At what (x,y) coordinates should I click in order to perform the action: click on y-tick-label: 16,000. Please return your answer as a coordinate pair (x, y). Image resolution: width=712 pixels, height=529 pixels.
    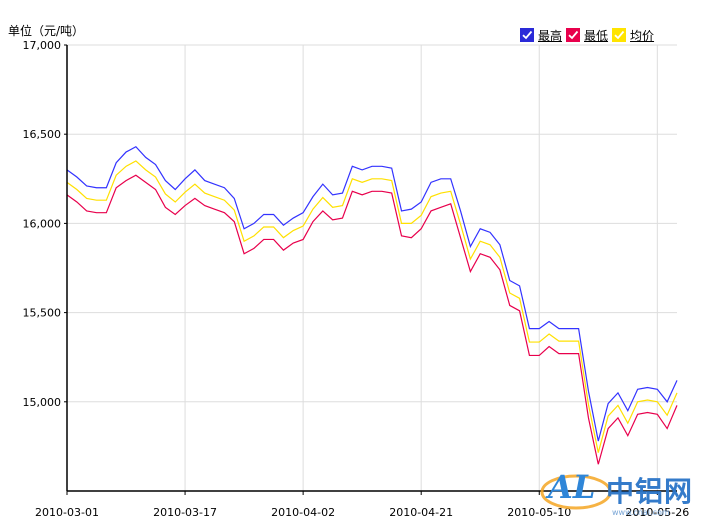
    Looking at the image, I should click on (42, 223).